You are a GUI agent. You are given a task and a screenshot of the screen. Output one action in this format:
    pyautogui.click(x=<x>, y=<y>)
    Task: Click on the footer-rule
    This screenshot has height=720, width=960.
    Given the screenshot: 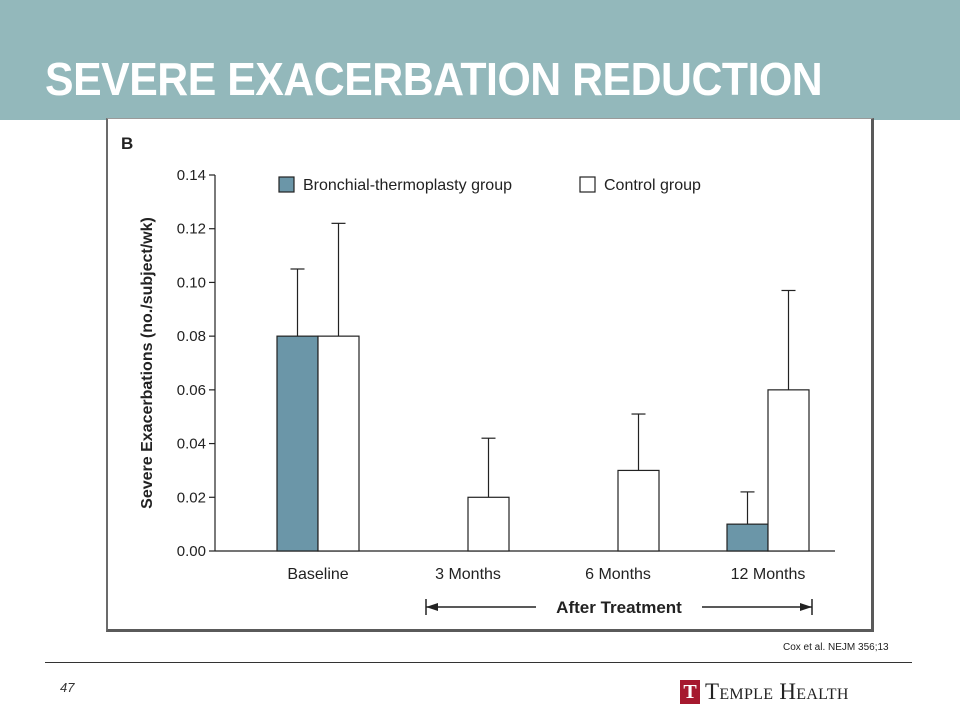 What is the action you would take?
    pyautogui.click(x=478, y=662)
    